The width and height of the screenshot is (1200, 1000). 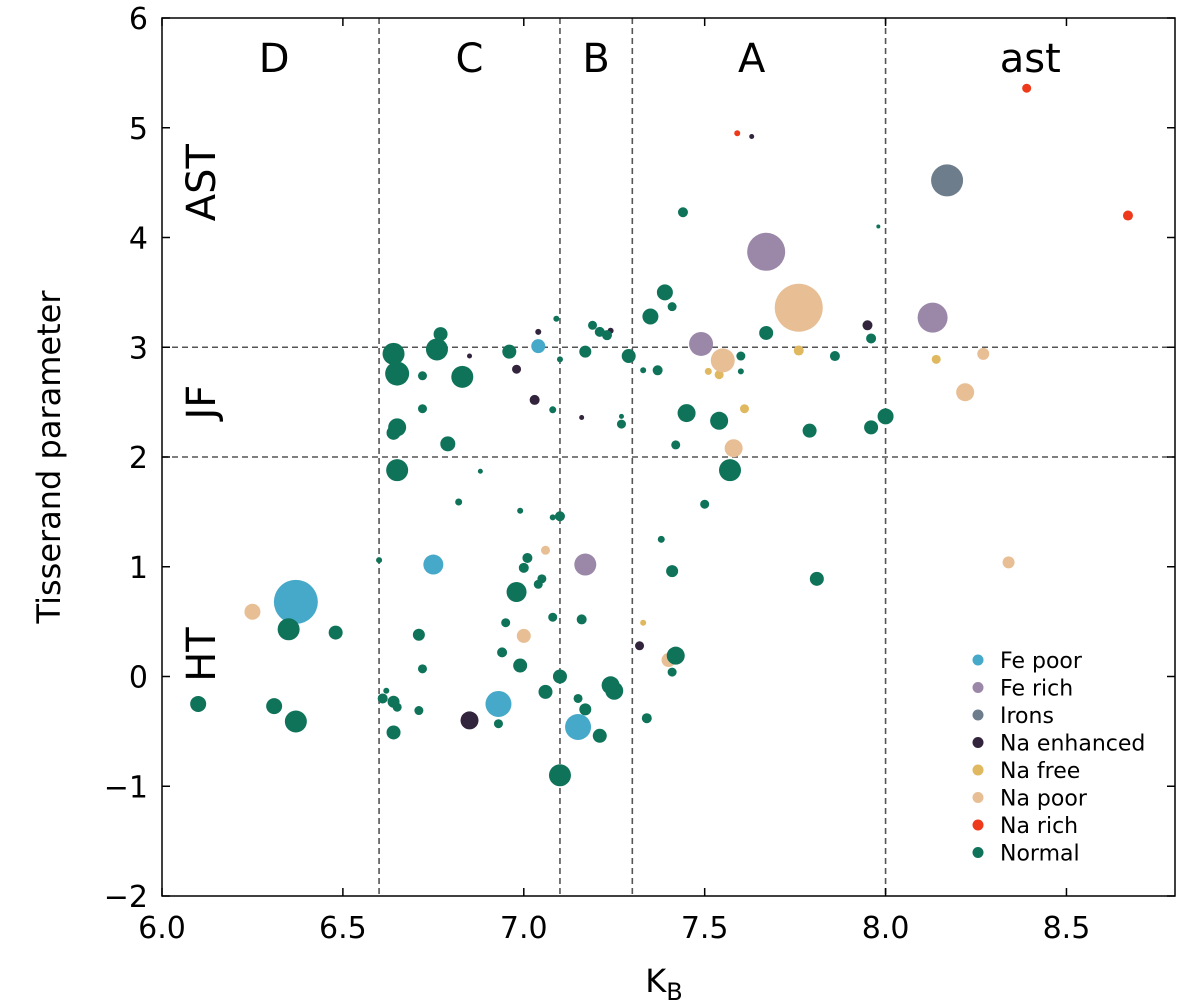 I want to click on legend-marker-irons, so click(x=978, y=715).